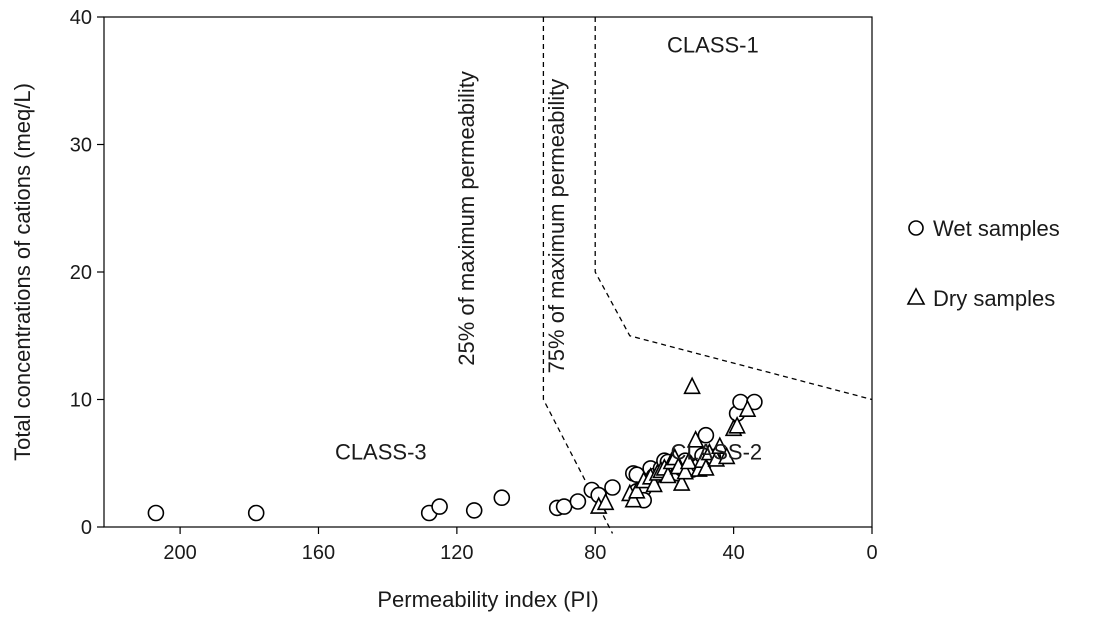 This screenshot has height=620, width=1097. Describe the element at coordinates (983, 263) in the screenshot. I see `legend: Wet samples Dry samples` at that location.